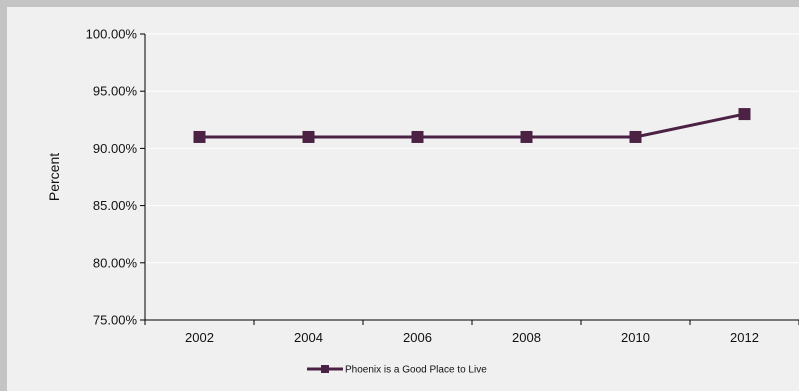 Image resolution: width=799 pixels, height=391 pixels. I want to click on legend-label: Phoenix is a Good Place to Live, so click(416, 370).